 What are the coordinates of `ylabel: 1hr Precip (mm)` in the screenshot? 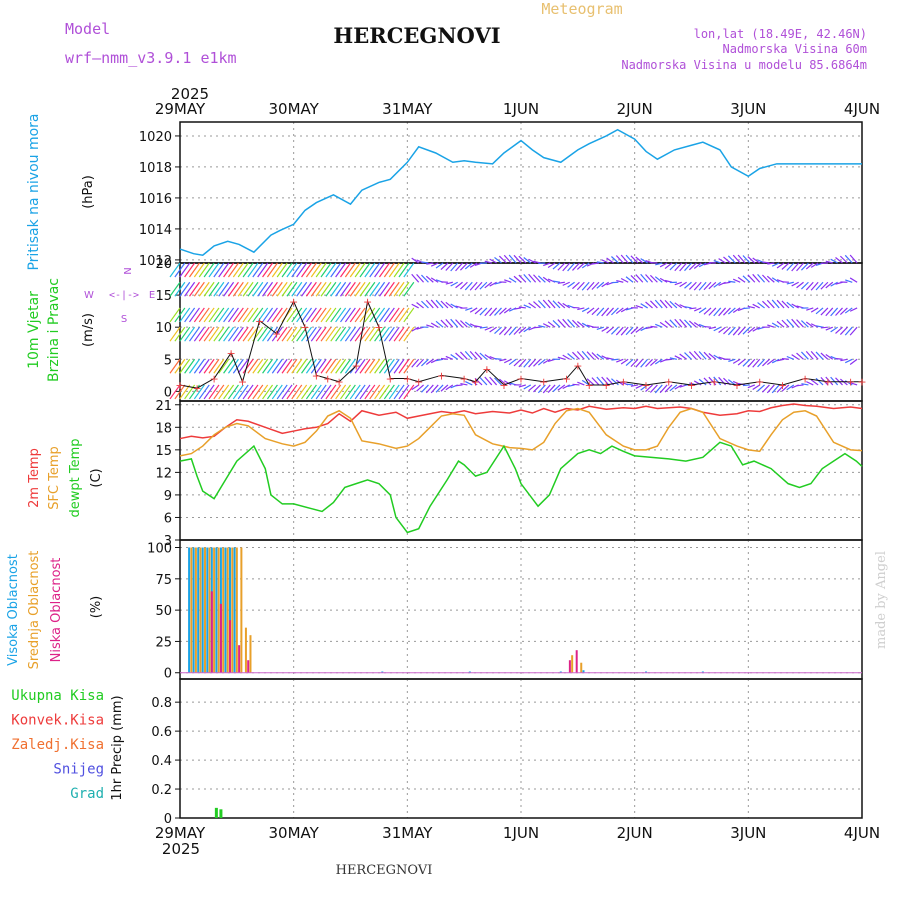 It's located at (117, 747).